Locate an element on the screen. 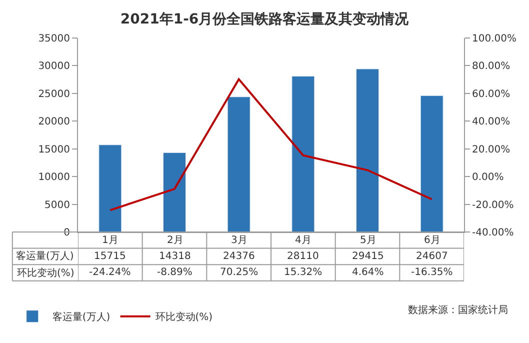 This screenshot has width=529, height=343. y-tick-label: 30000 is located at coordinates (54, 66).